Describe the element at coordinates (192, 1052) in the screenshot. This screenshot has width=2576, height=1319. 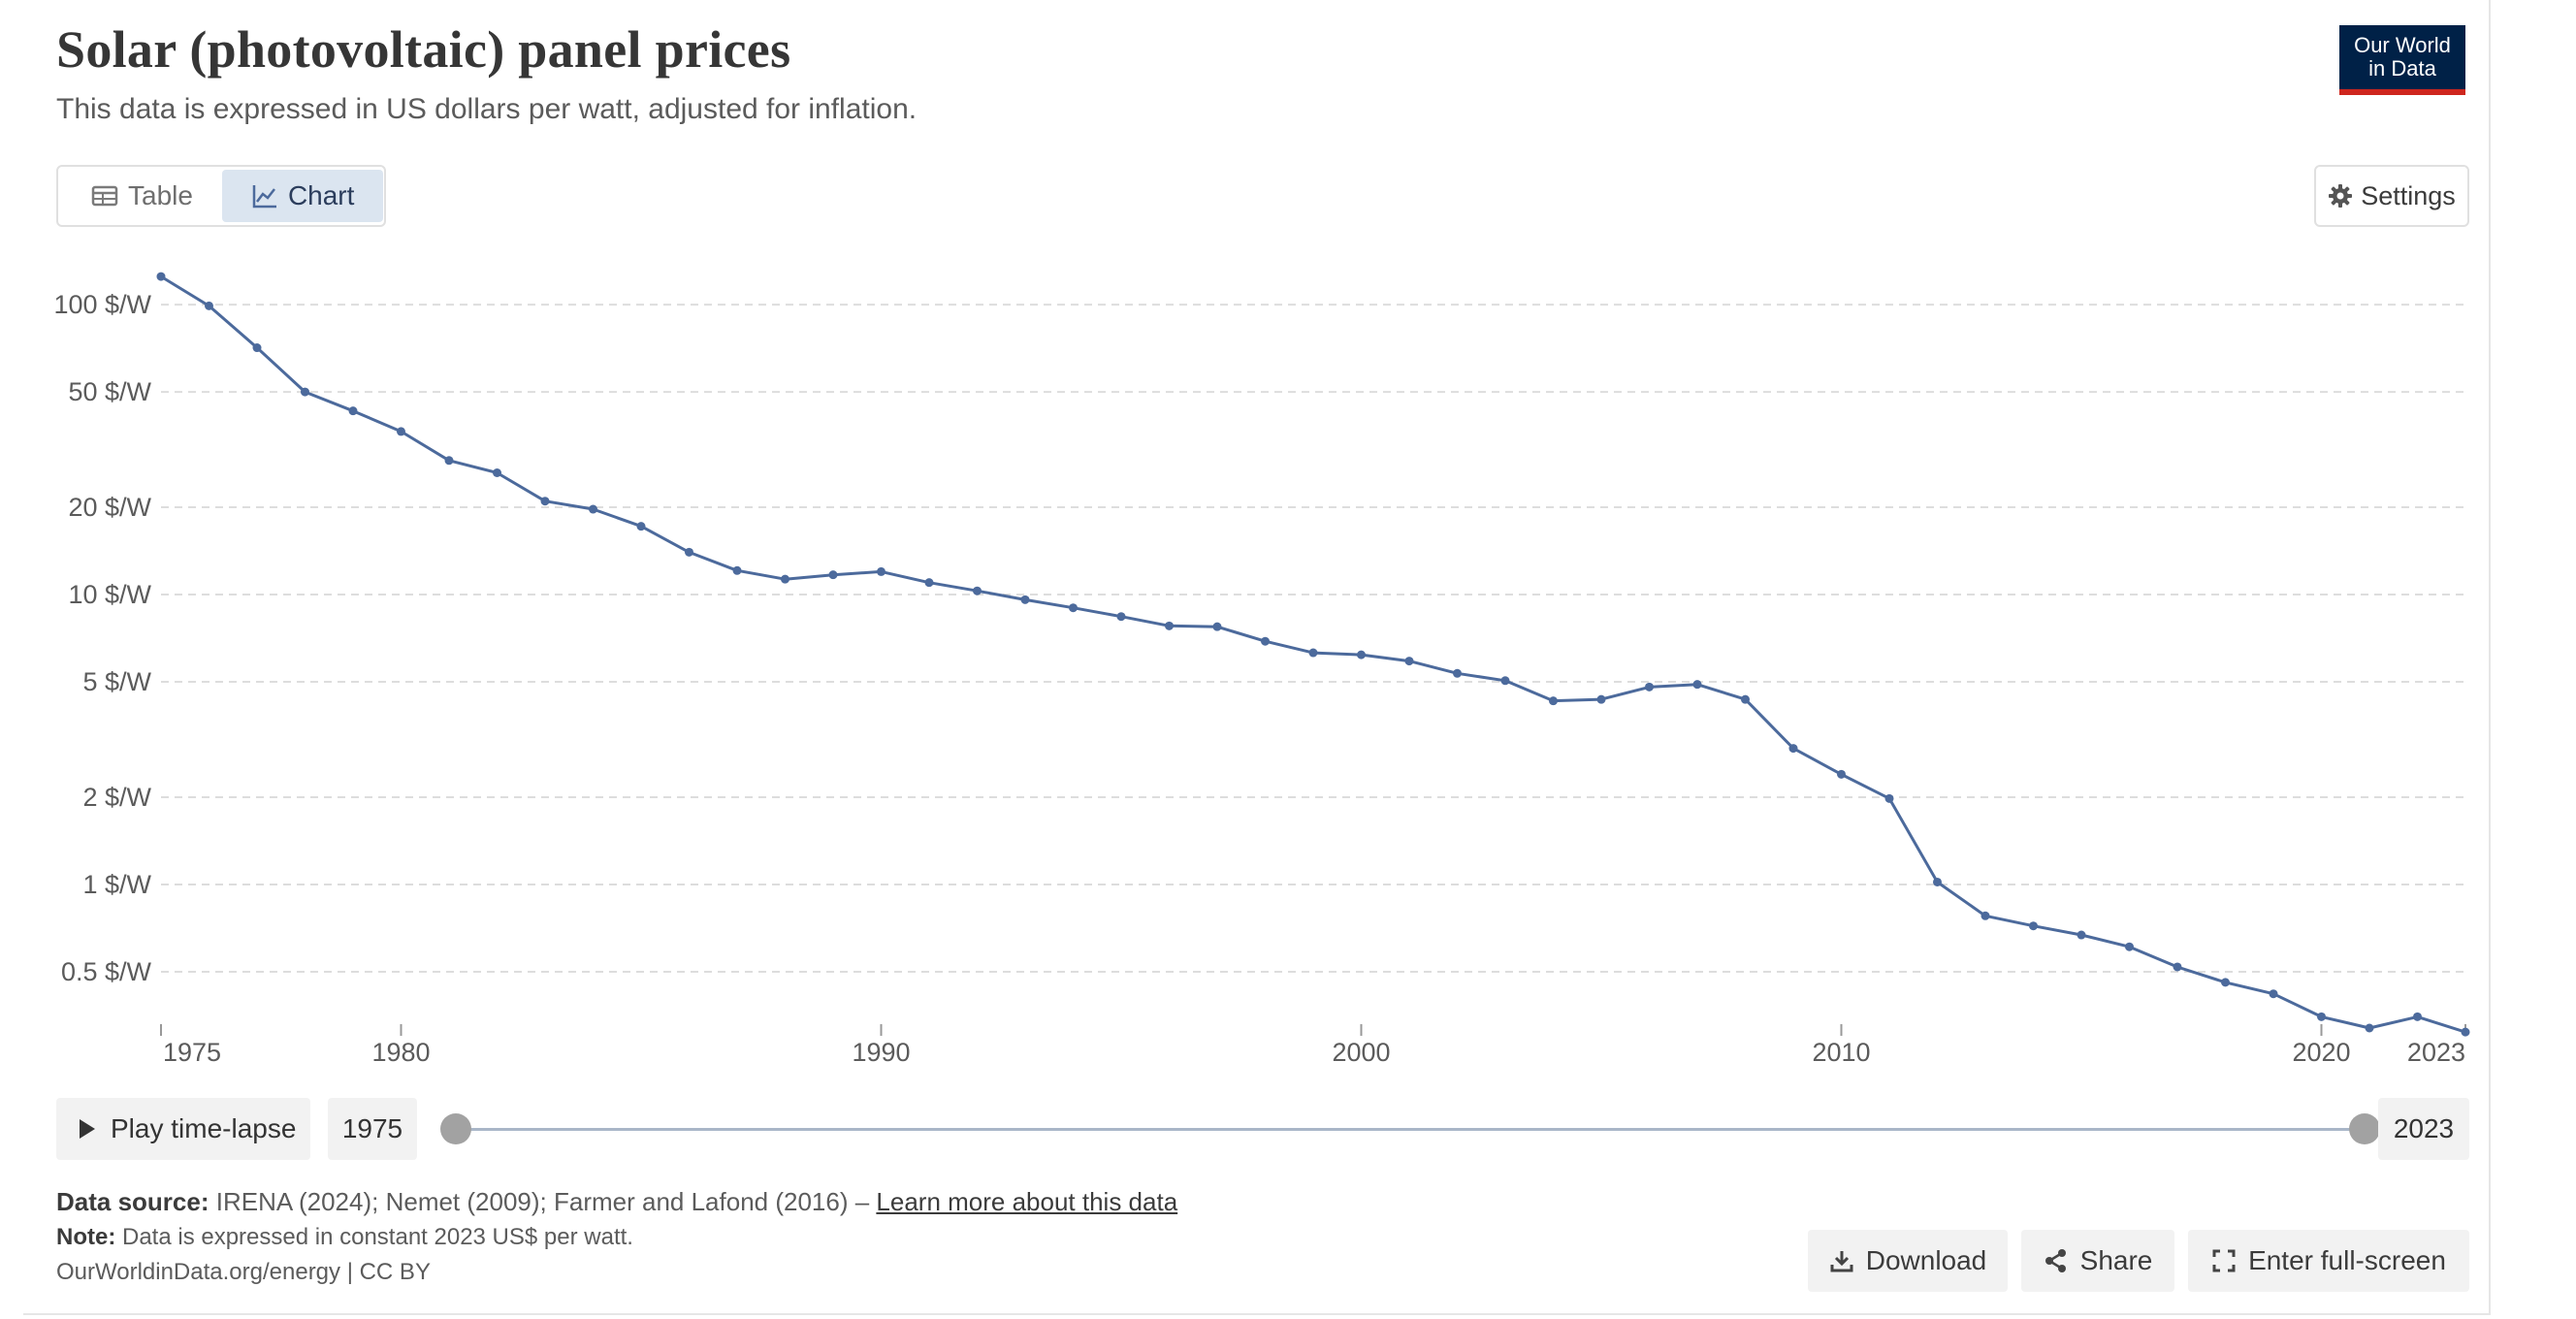
I see `x-tick-label: 1975` at that location.